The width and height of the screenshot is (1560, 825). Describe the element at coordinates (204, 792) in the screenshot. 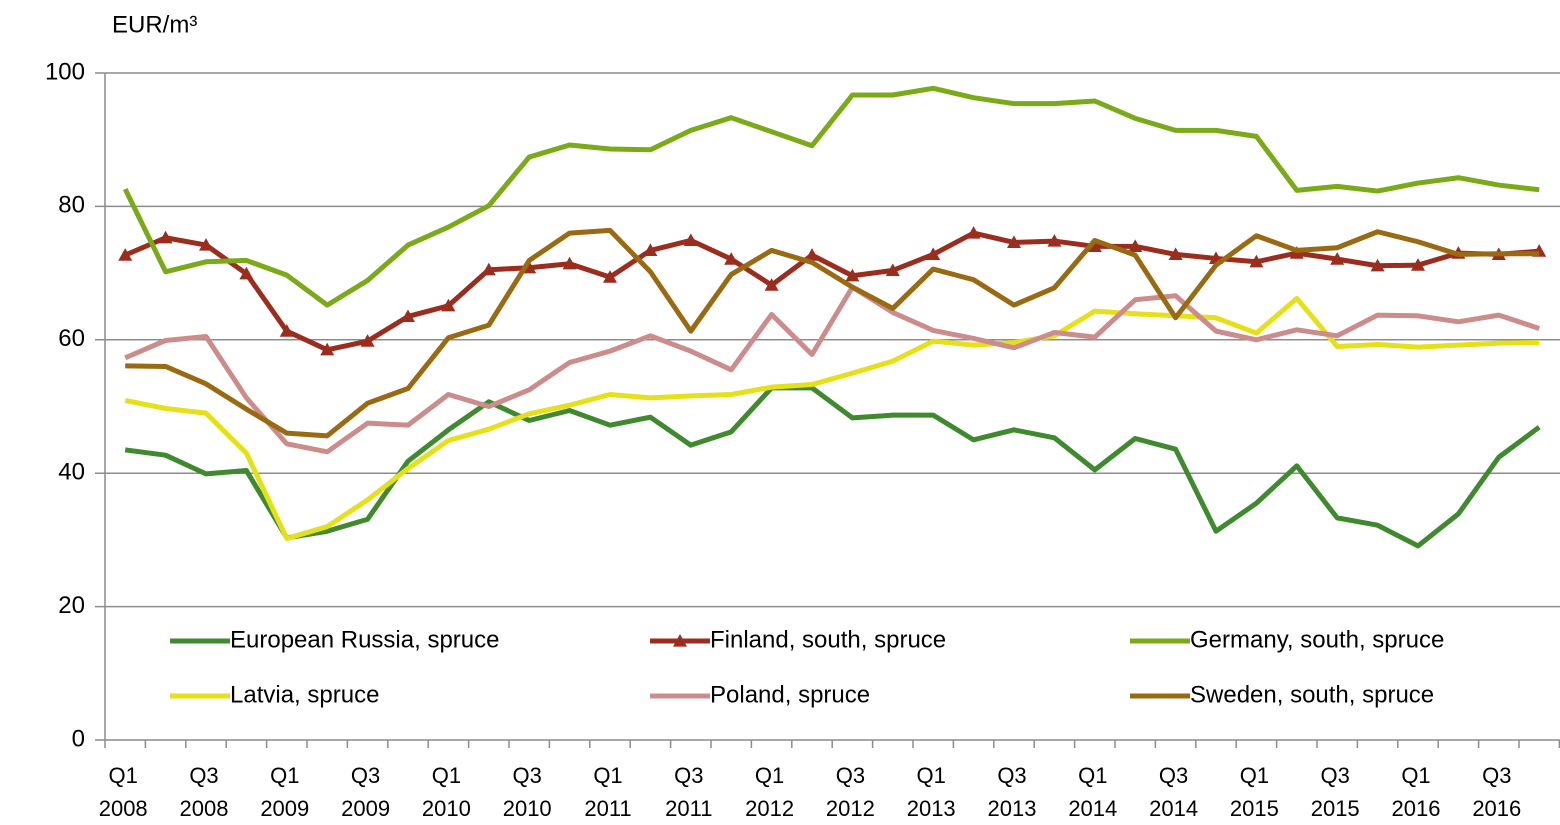

I see `x-tick-label: Q3 2008` at that location.